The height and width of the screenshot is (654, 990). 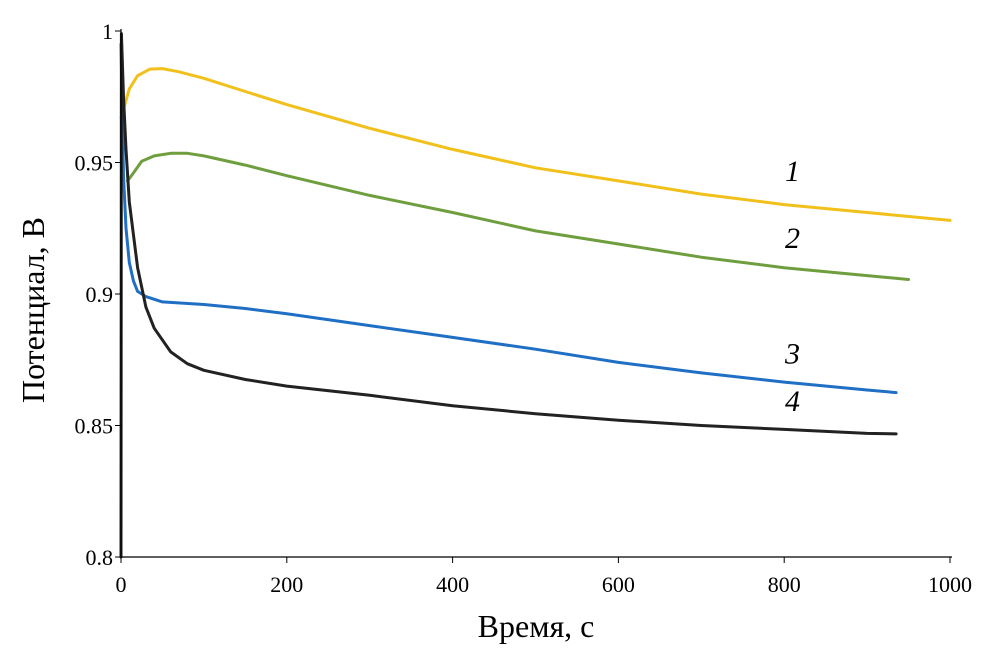 What do you see at coordinates (452, 584) in the screenshot?
I see `x-tick-label: 400` at bounding box center [452, 584].